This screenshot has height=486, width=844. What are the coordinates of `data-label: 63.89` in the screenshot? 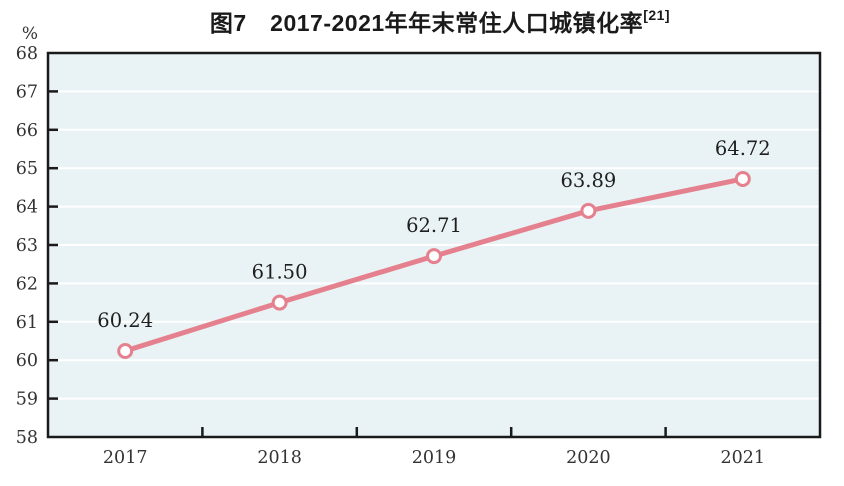 It's located at (588, 180).